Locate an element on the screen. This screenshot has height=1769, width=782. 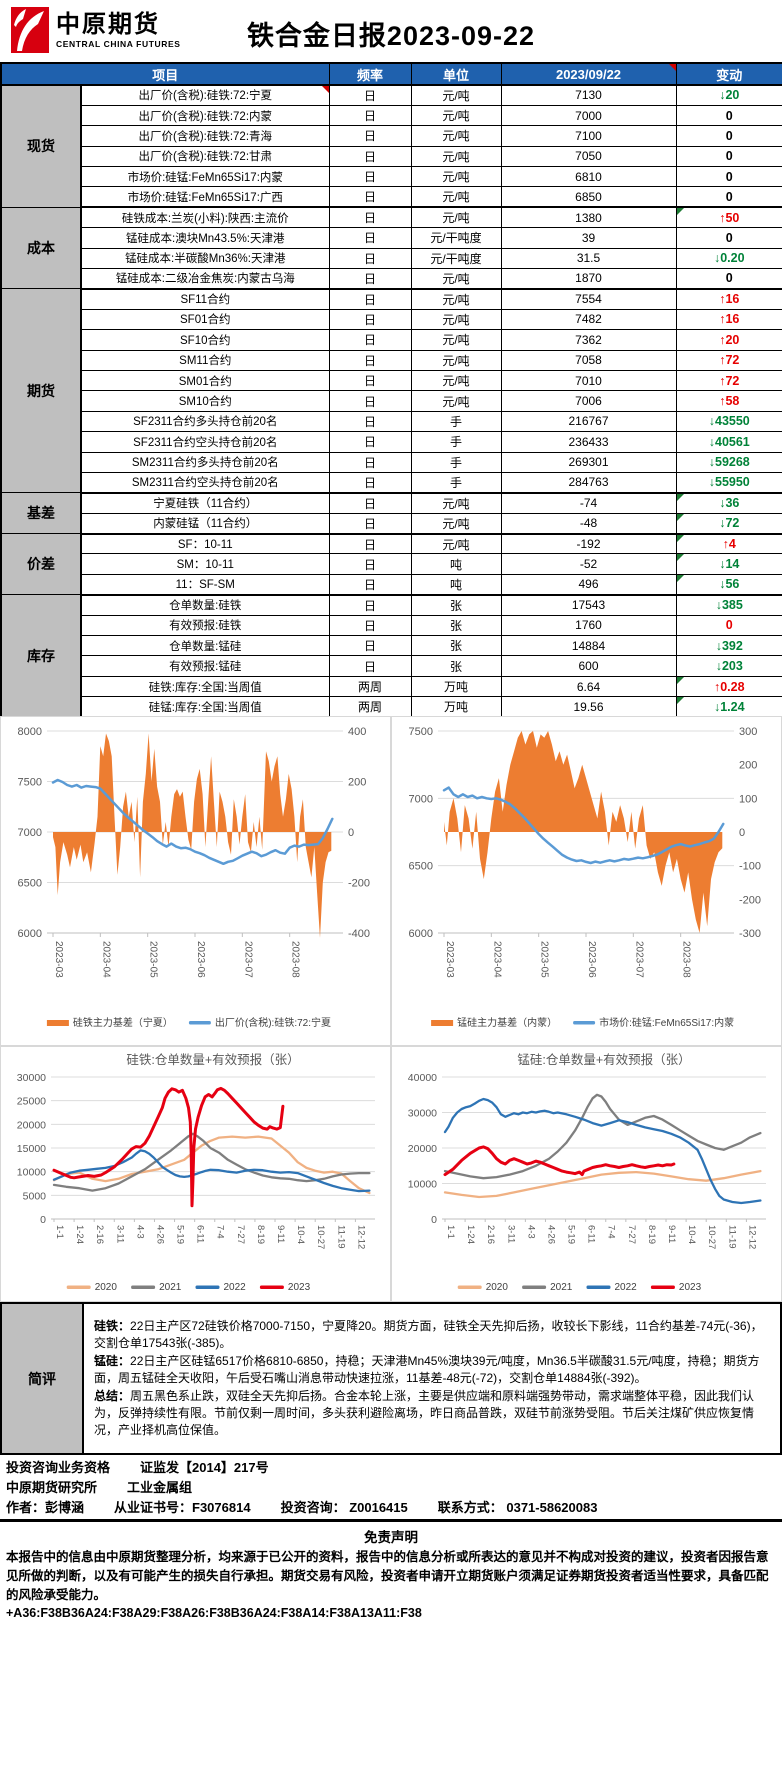
footer-segment: 投资咨询： Z0016415 is located at coordinates (344, 1507).